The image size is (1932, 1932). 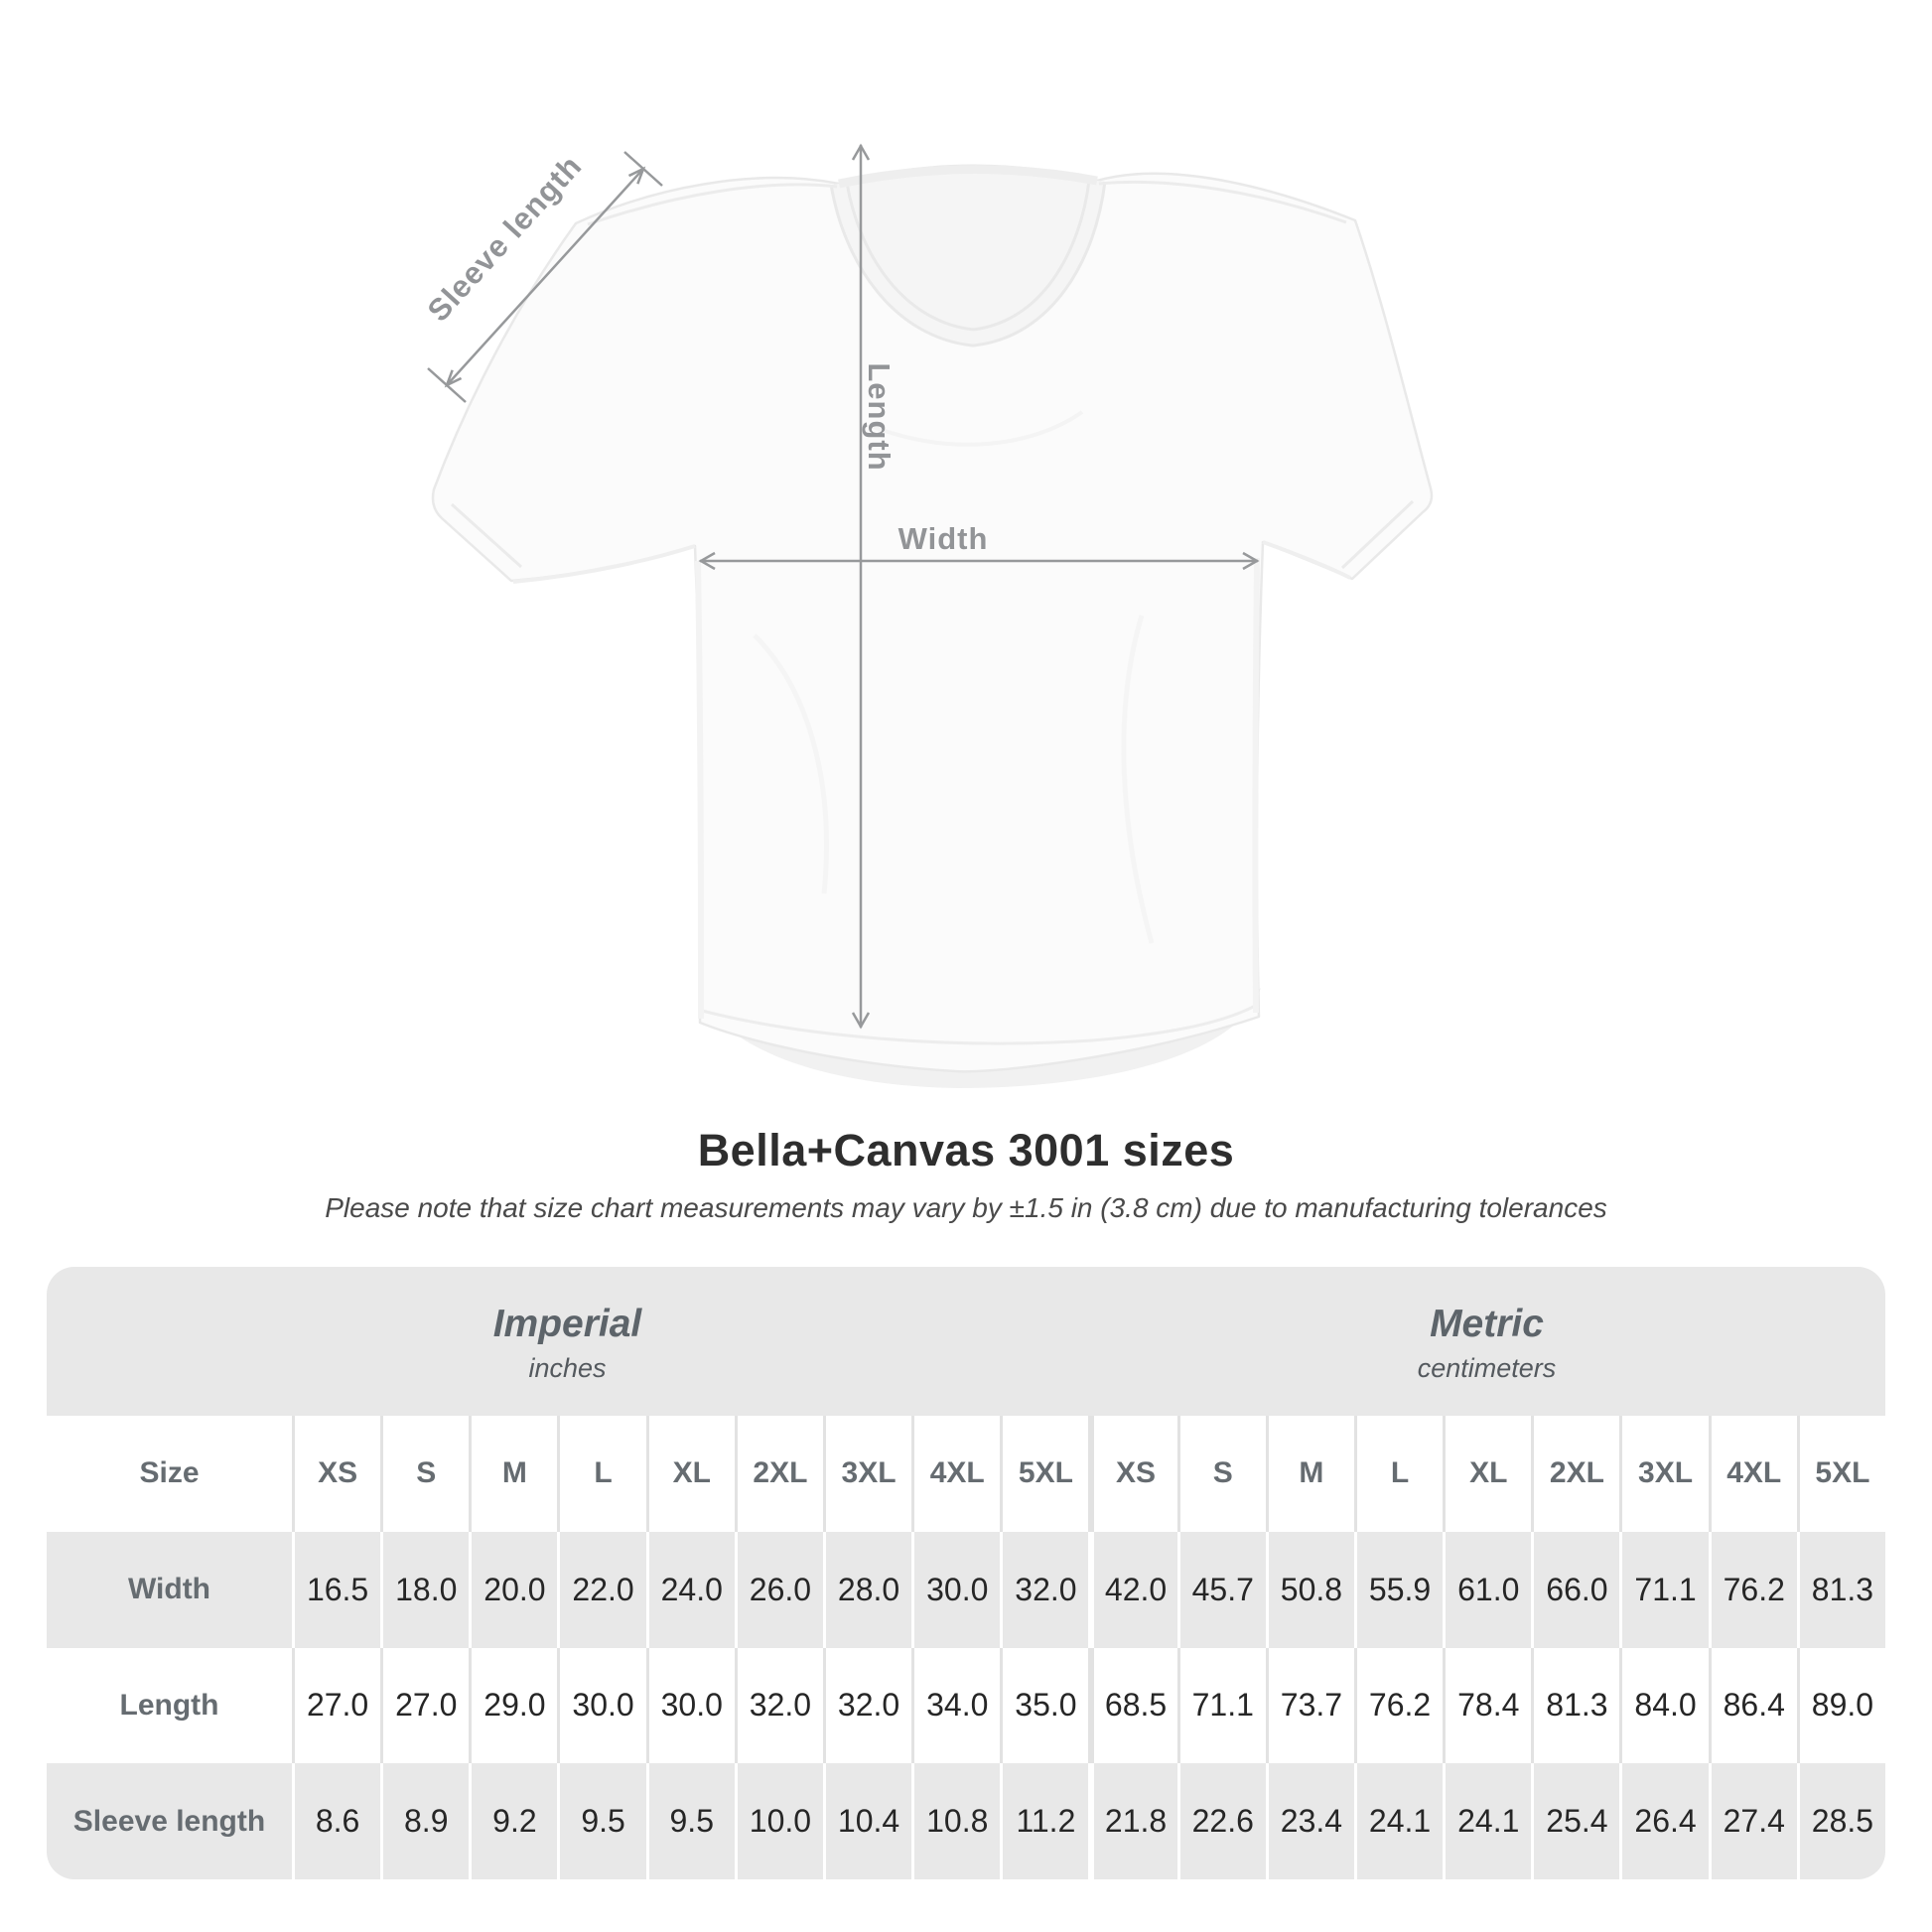 I want to click on table-cell: 18.0, so click(x=425, y=1589).